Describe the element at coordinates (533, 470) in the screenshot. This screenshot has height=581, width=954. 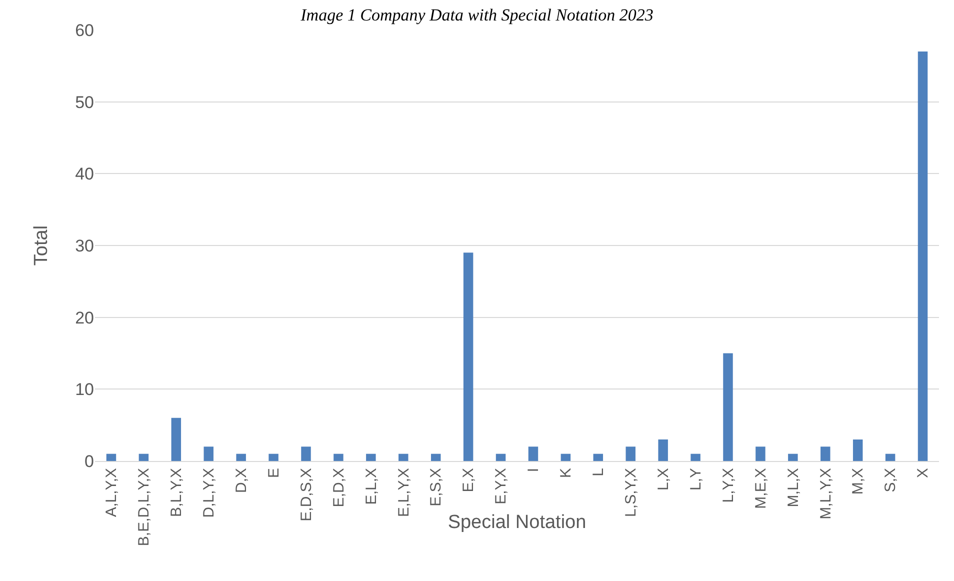
I see `x-tick-label: I` at that location.